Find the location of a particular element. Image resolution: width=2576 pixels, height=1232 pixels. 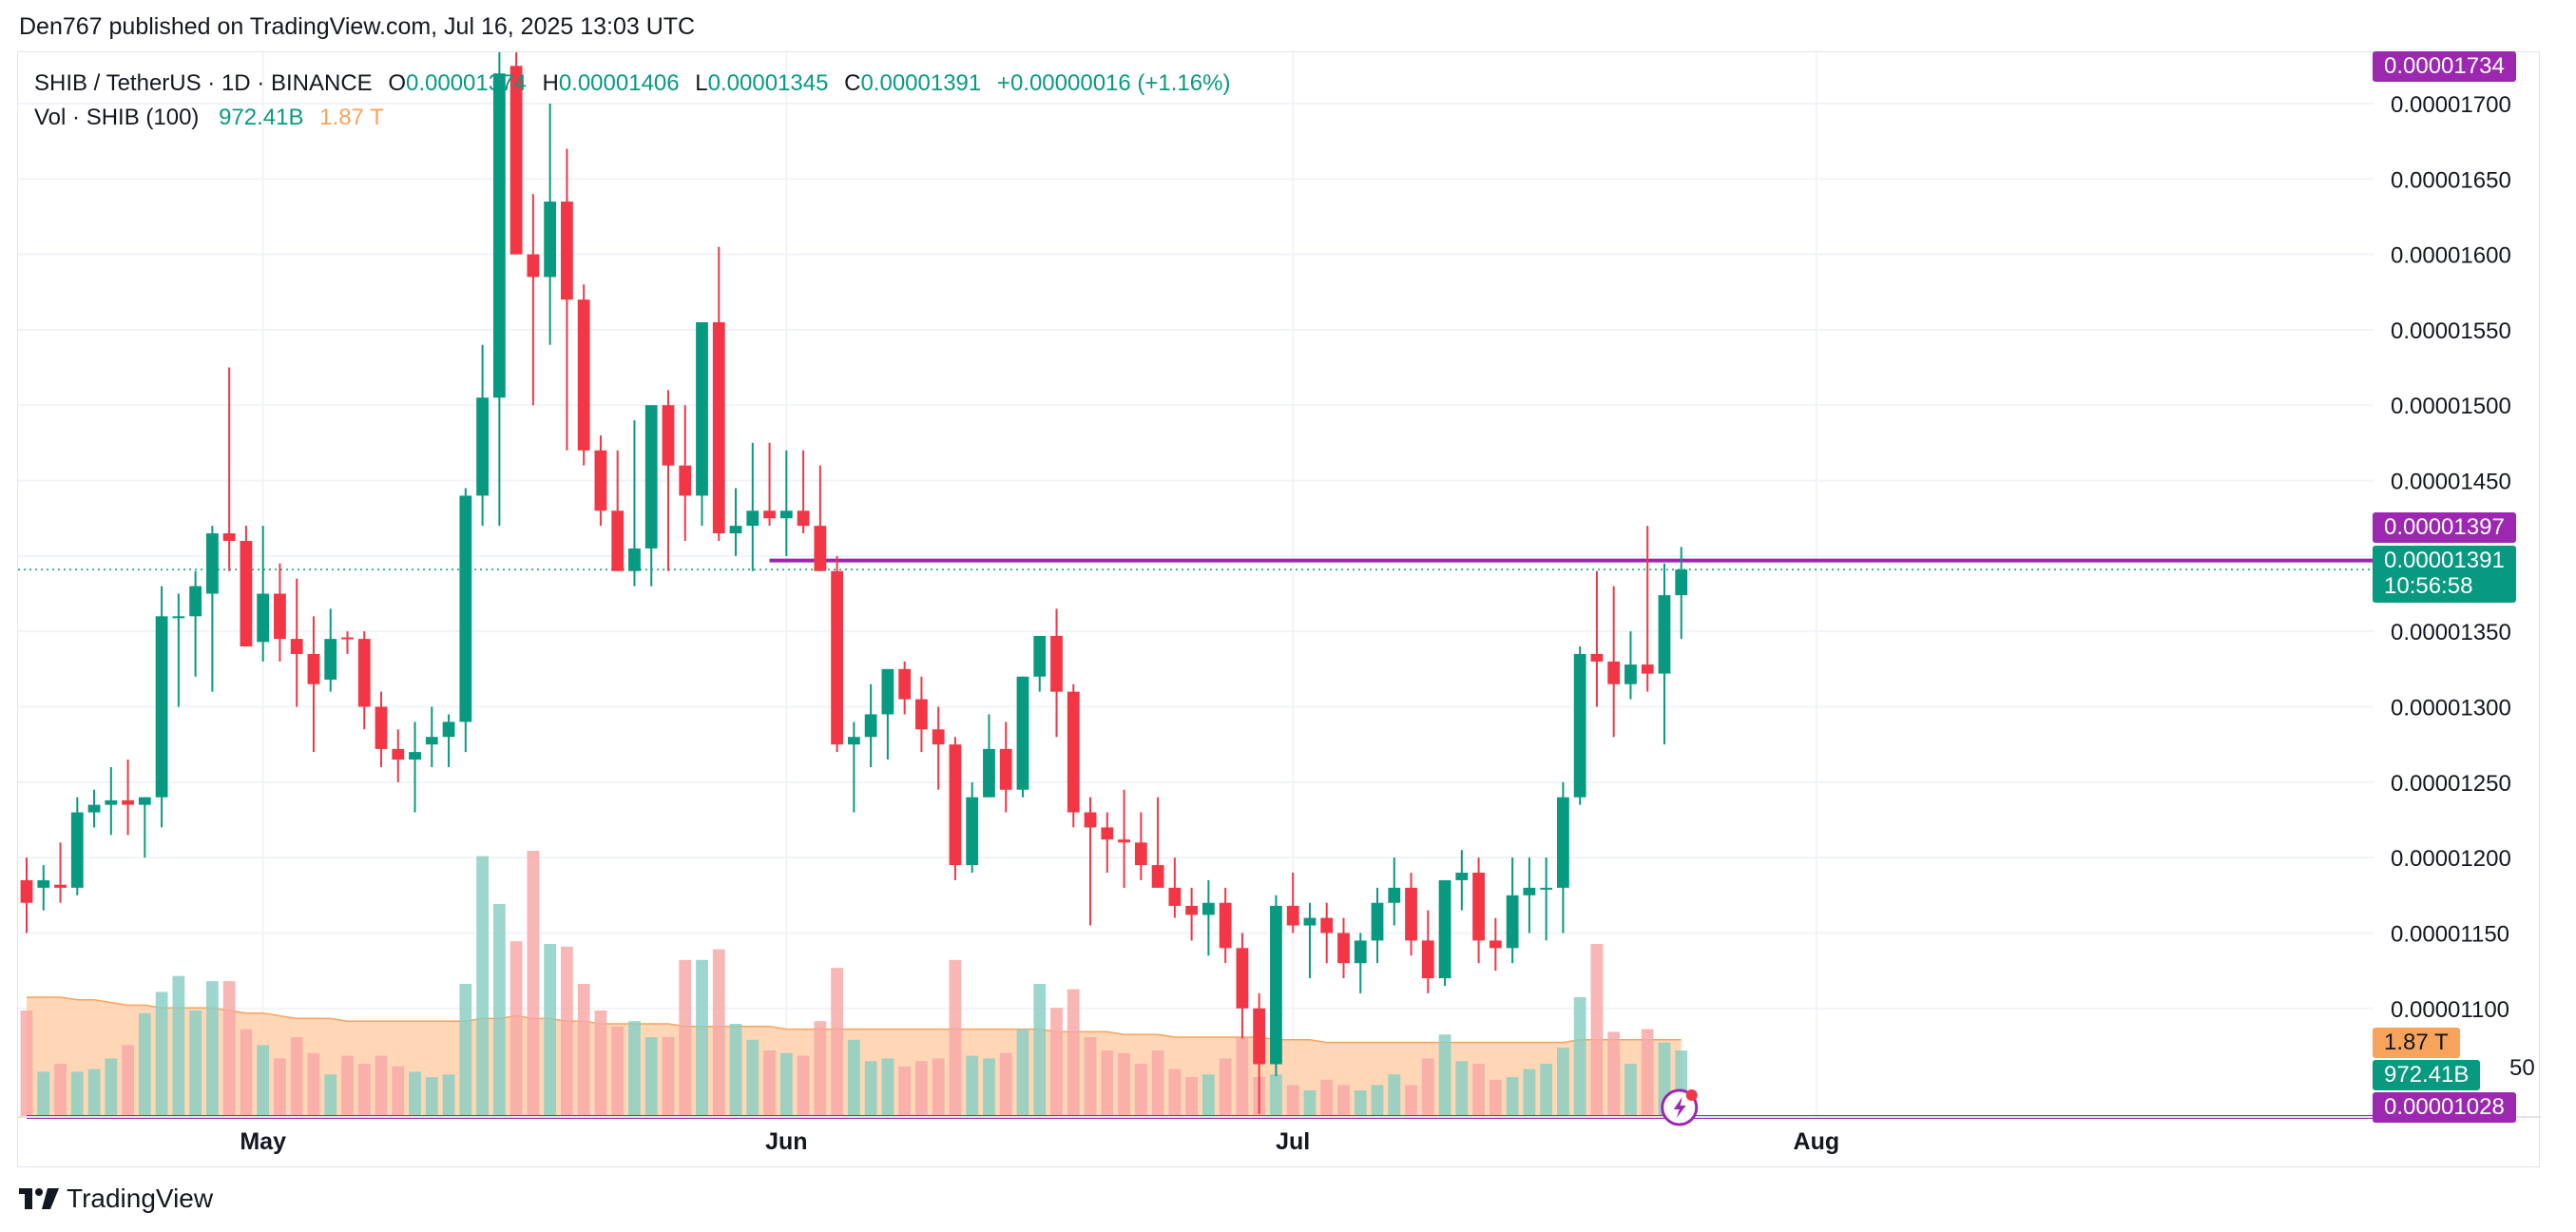

volume-label: Vol · SHIB (100) is located at coordinates (117, 117).